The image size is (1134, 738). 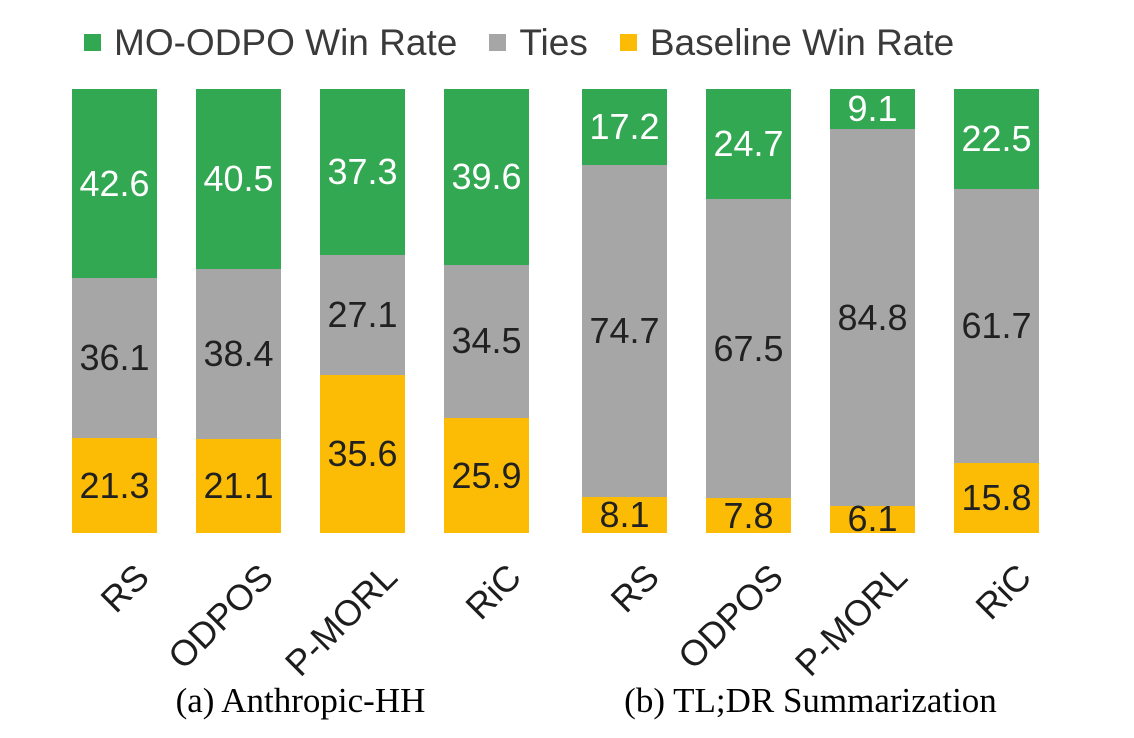 I want to click on value-label: 24.7, so click(x=748, y=143).